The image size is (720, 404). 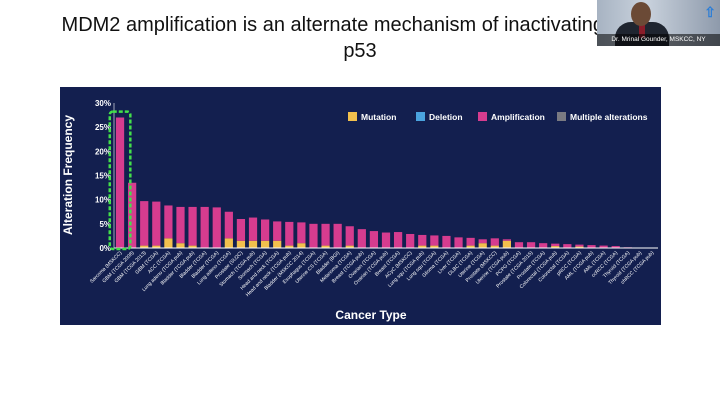 What do you see at coordinates (370, 315) in the screenshot?
I see `x-axis-title: Cancer Type` at bounding box center [370, 315].